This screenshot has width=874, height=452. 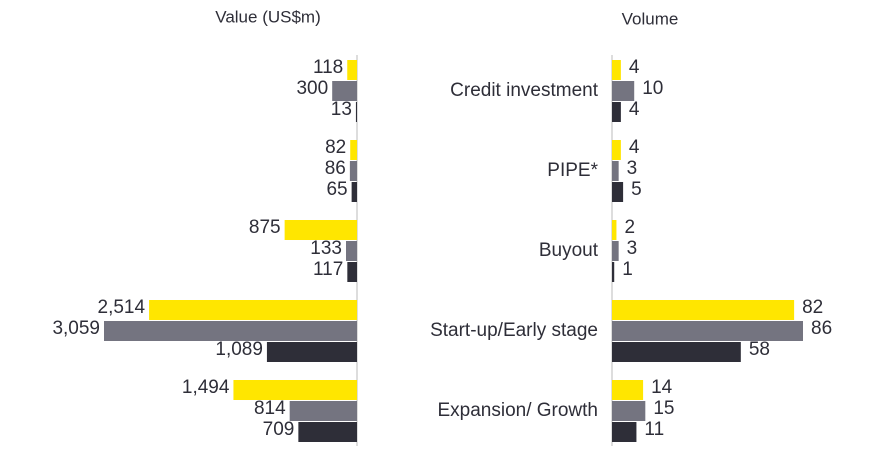 I want to click on panel-title: Volume, so click(x=650, y=18).